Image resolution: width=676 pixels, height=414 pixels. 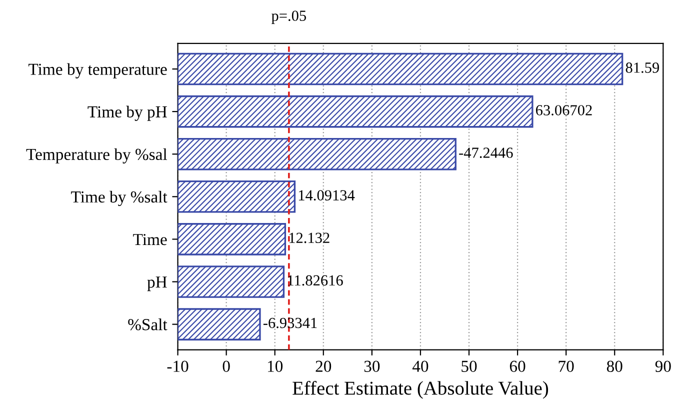 What do you see at coordinates (150, 240) in the screenshot?
I see `y-tick-label: Time` at bounding box center [150, 240].